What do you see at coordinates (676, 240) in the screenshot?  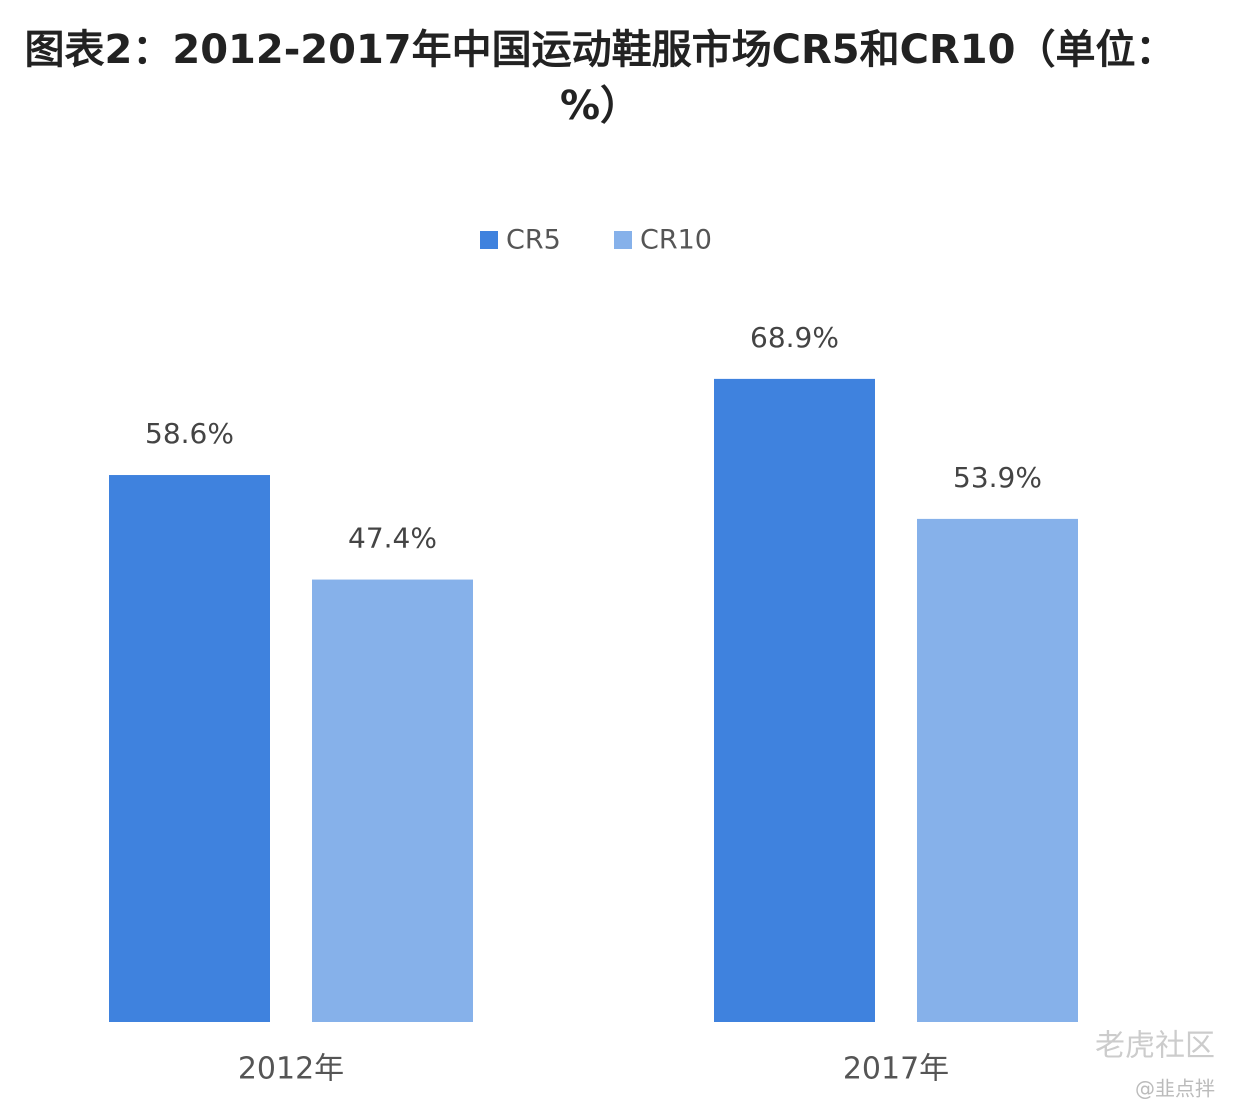 I see `legend-label: CR10` at bounding box center [676, 240].